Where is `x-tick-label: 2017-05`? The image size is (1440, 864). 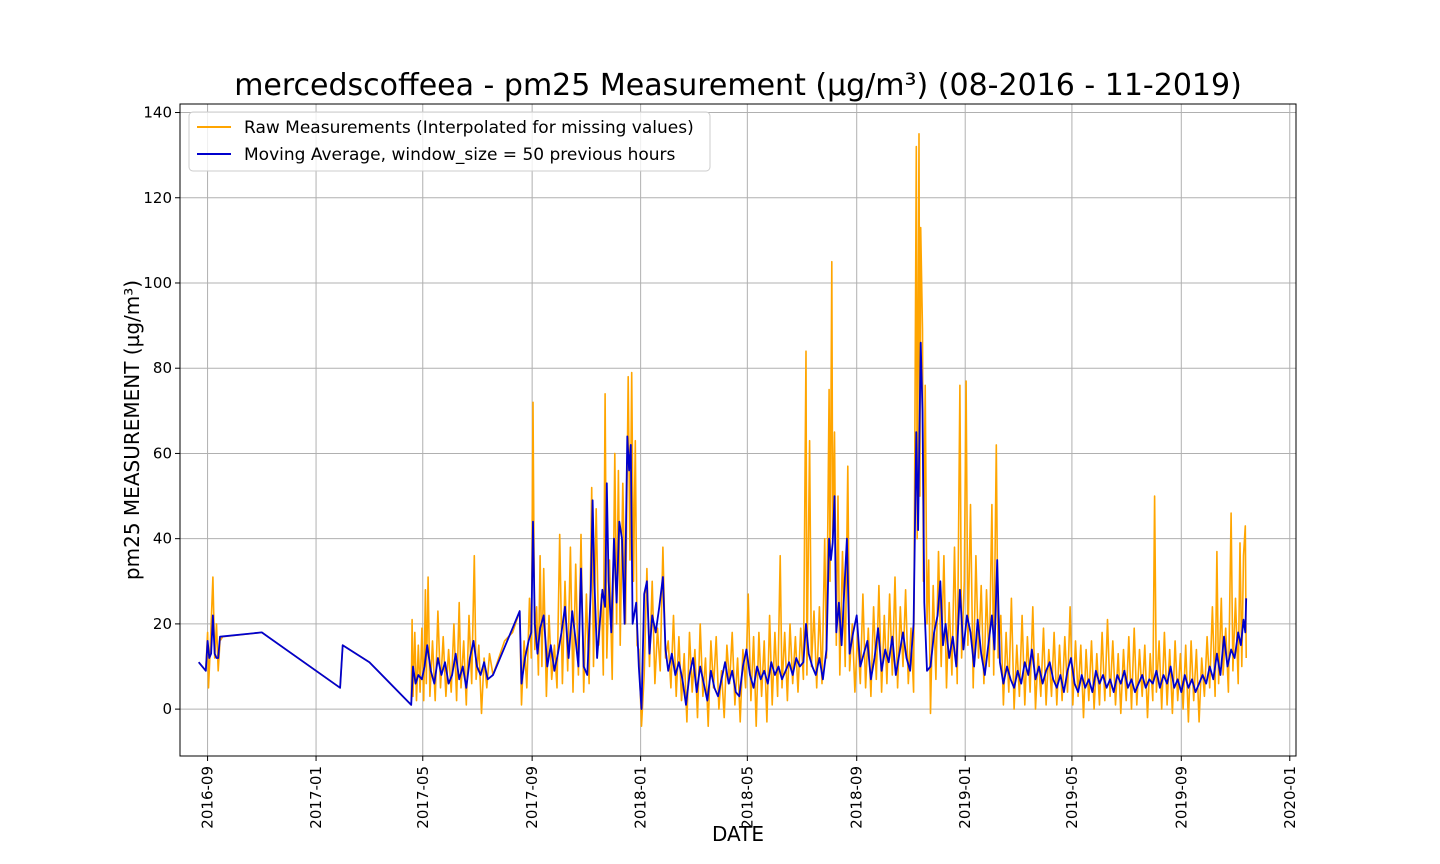 x-tick-label: 2017-05 is located at coordinates (423, 797).